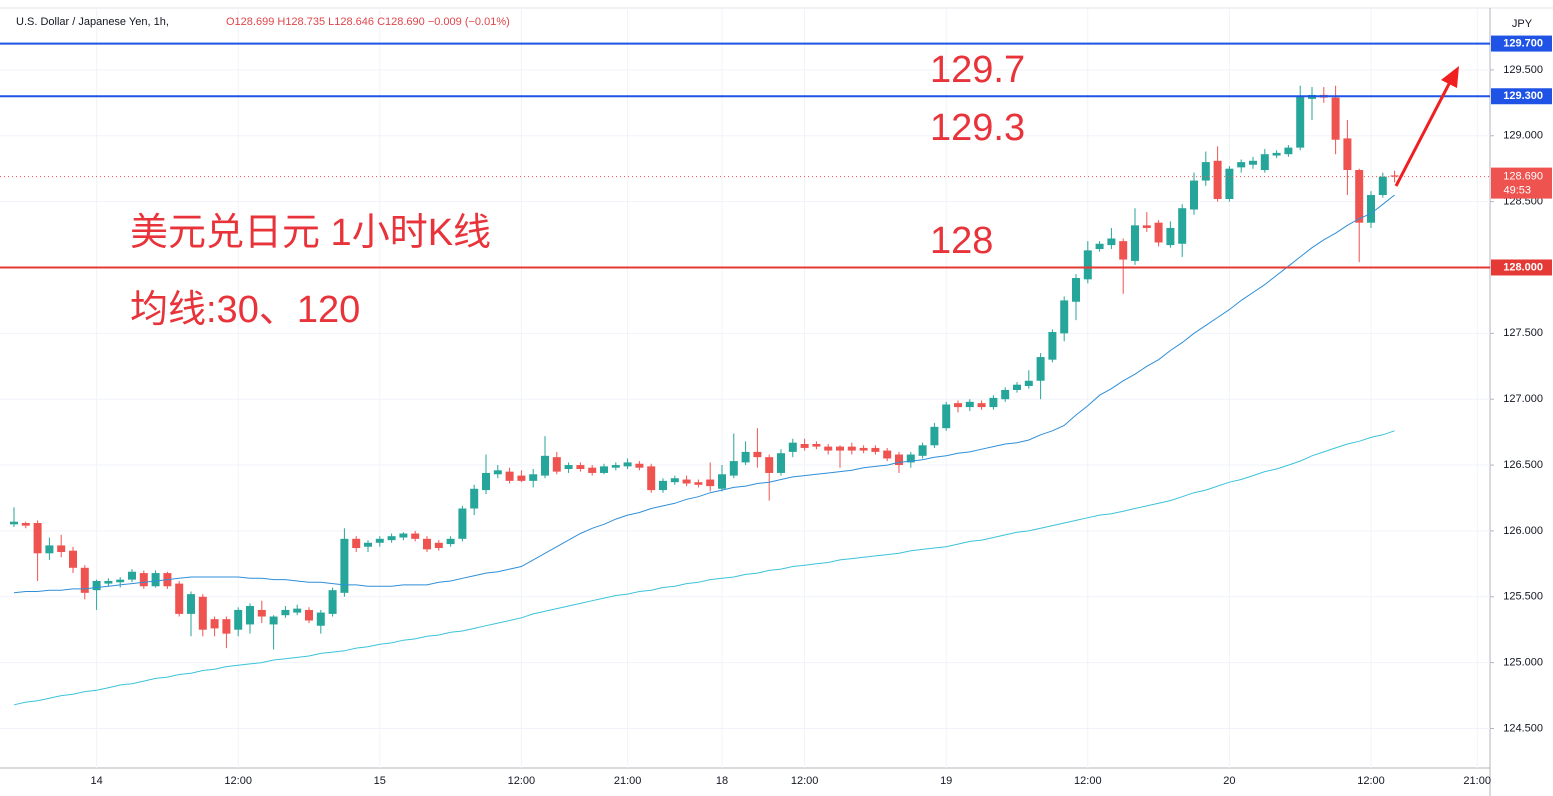  What do you see at coordinates (380, 781) in the screenshot?
I see `x-tick-label: 15` at bounding box center [380, 781].